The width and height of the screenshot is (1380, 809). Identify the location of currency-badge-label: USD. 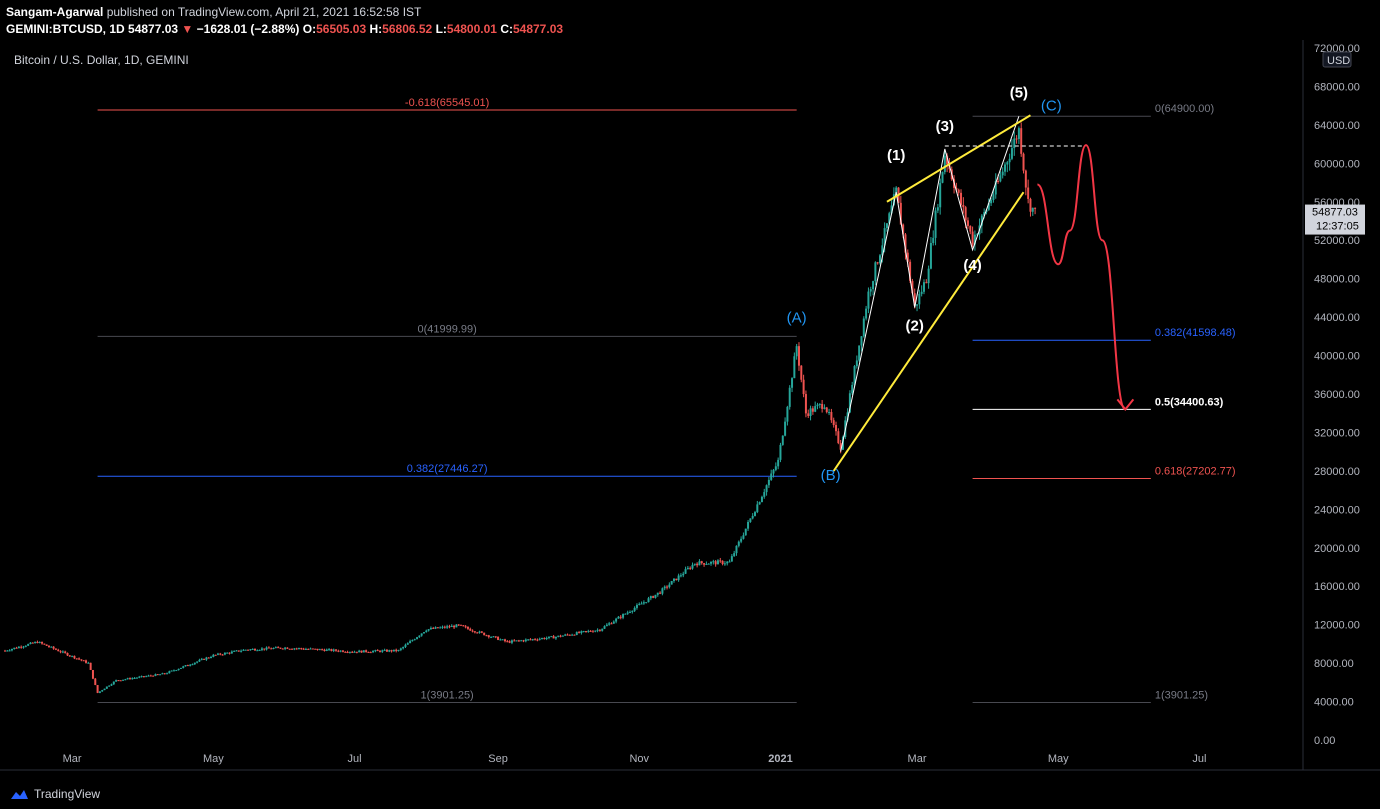
(1338, 61).